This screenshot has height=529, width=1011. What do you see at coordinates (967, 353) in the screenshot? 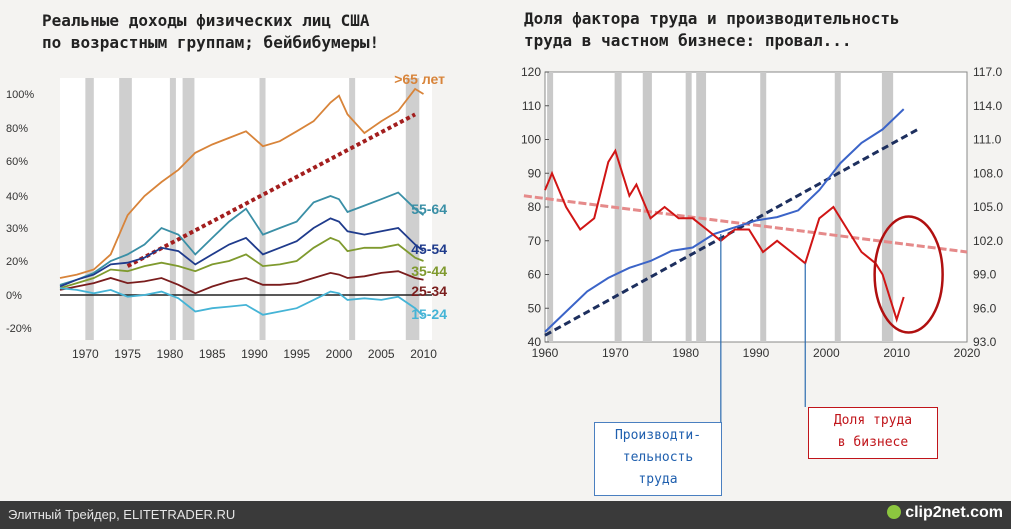
I see `x-tick-label: 2020` at bounding box center [967, 353].